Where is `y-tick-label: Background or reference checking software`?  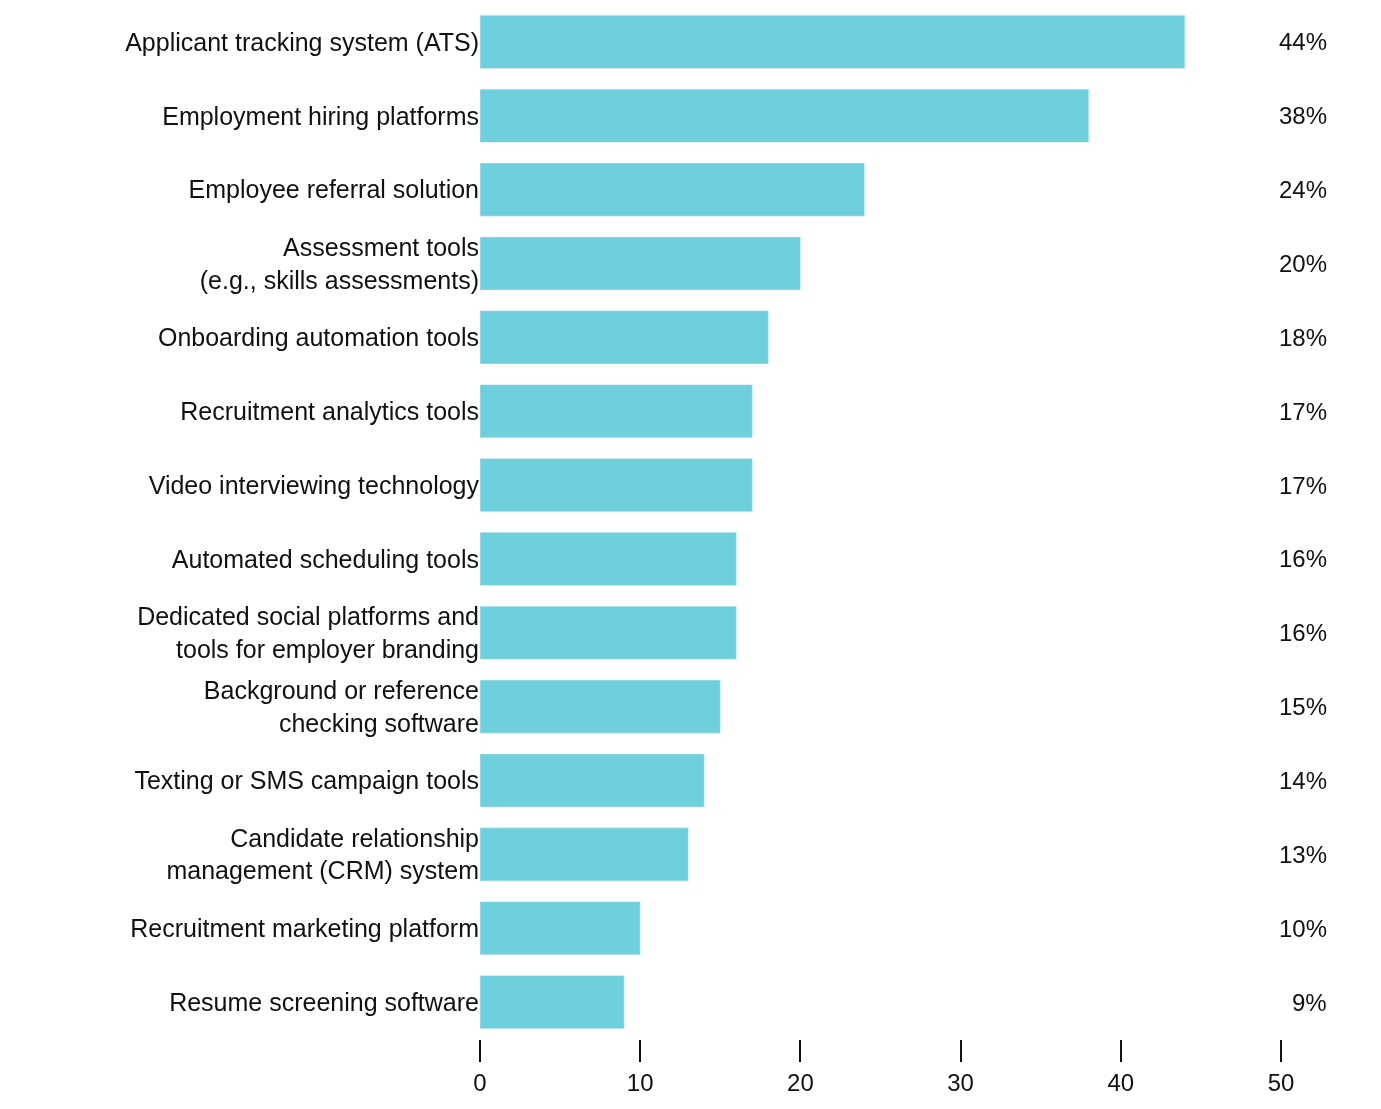 y-tick-label: Background or reference checking software is located at coordinates (341, 706).